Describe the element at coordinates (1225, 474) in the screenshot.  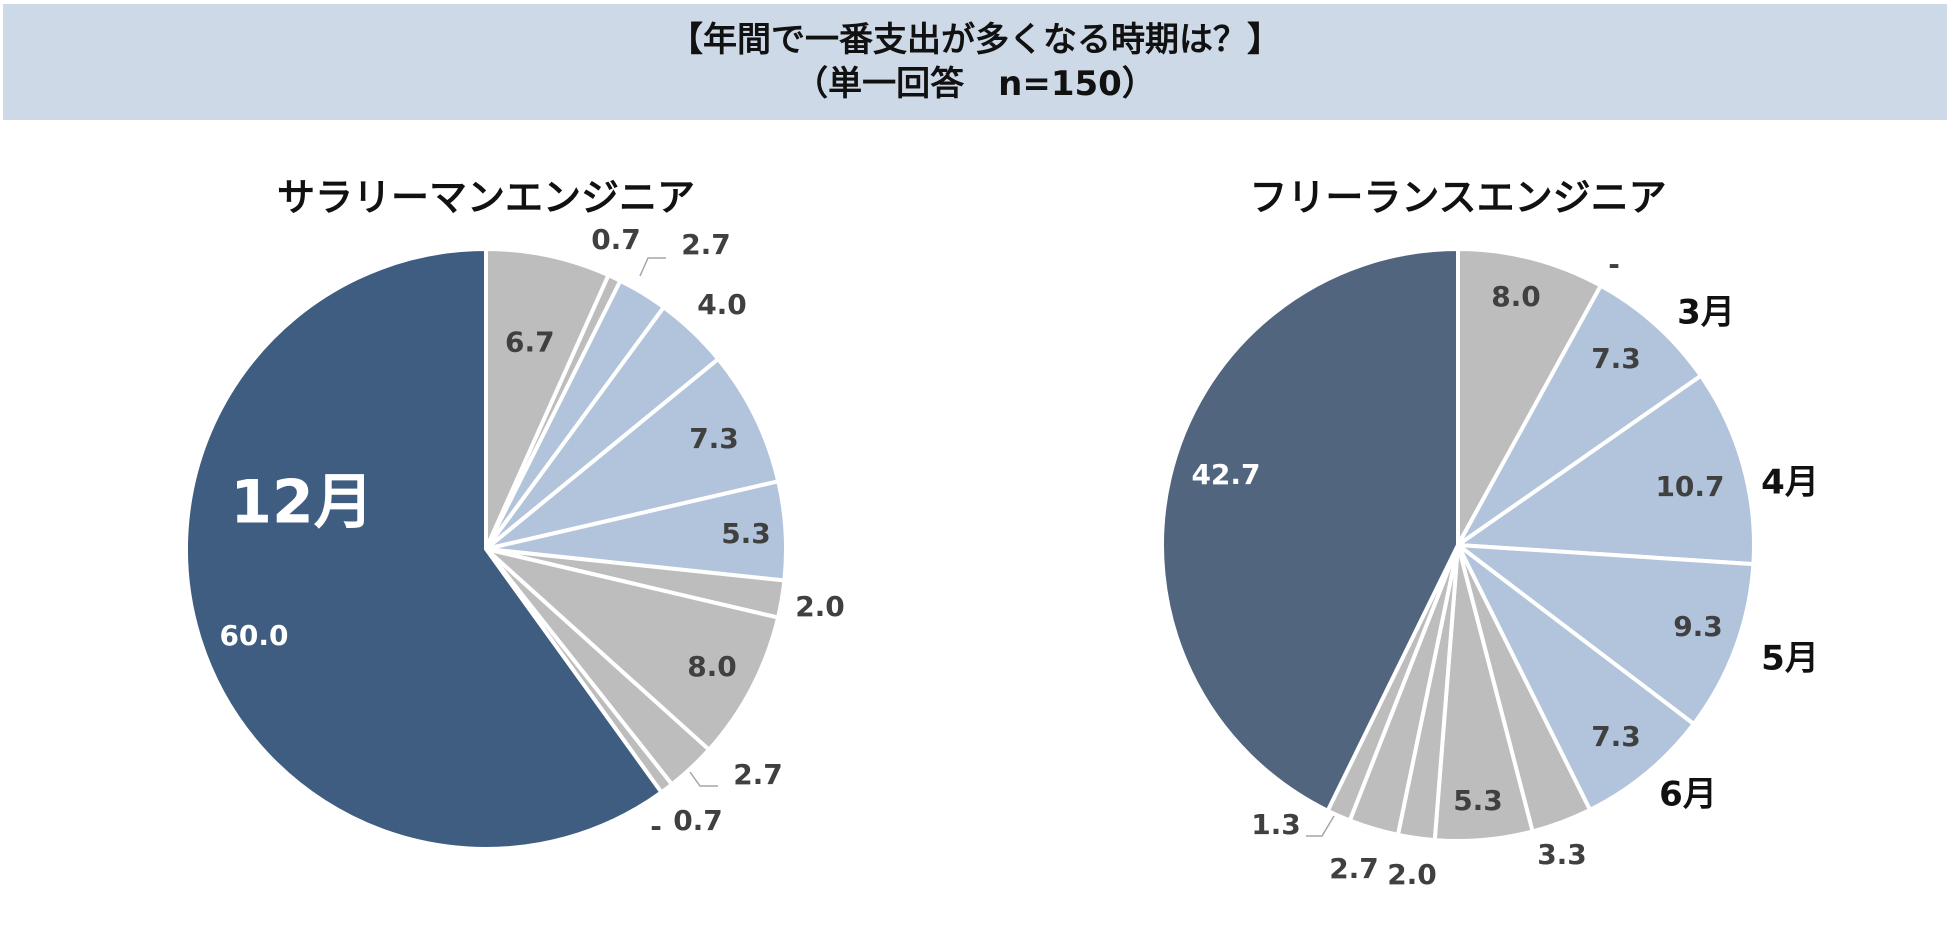
I see `pie-1-label-11: 42.7` at that location.